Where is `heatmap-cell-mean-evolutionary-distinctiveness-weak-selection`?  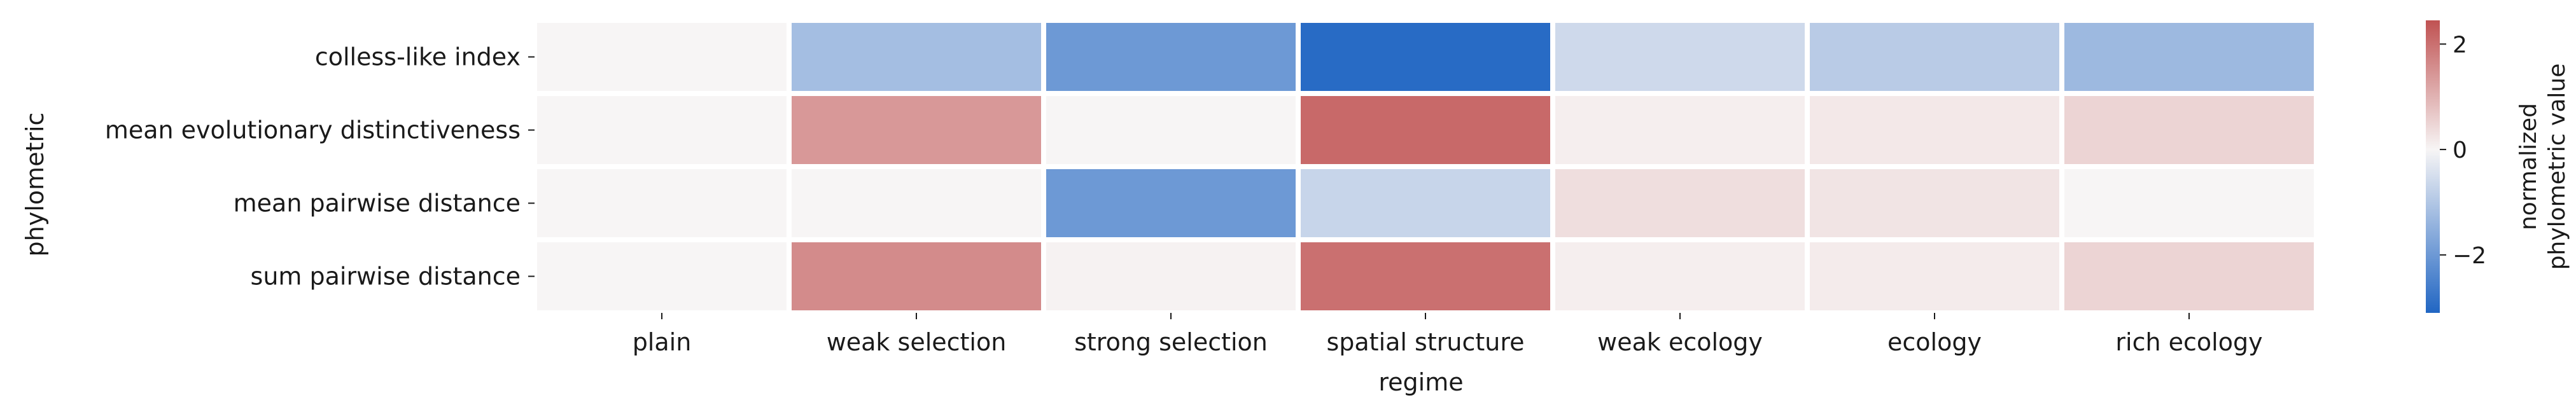 heatmap-cell-mean-evolutionary-distinctiveness-weak-selection is located at coordinates (916, 130).